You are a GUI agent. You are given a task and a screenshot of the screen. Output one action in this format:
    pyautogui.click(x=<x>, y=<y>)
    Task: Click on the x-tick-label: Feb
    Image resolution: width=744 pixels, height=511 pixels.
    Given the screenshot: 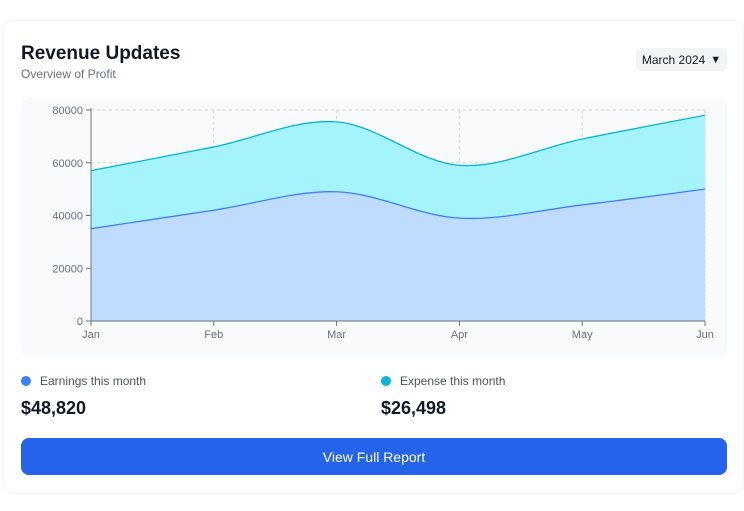 What is the action you would take?
    pyautogui.click(x=213, y=335)
    